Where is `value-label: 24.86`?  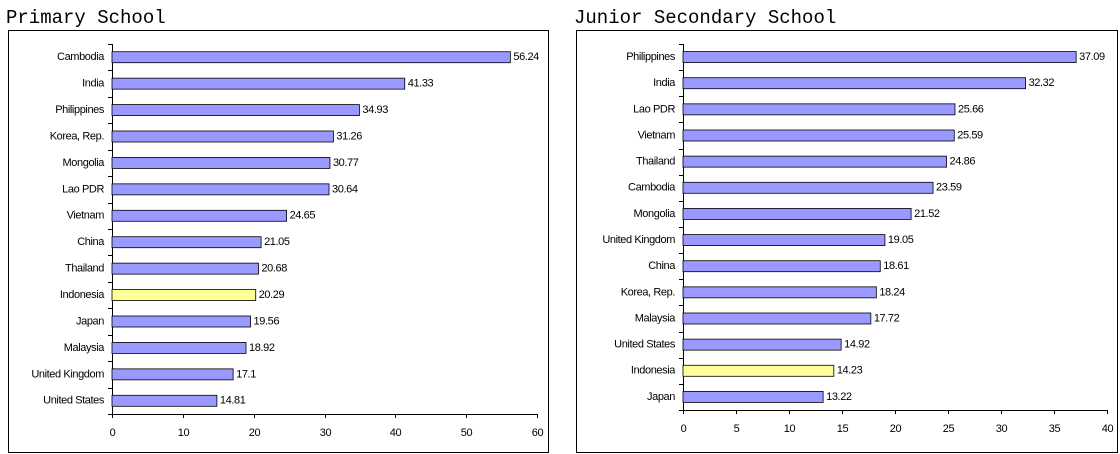
value-label: 24.86 is located at coordinates (963, 162).